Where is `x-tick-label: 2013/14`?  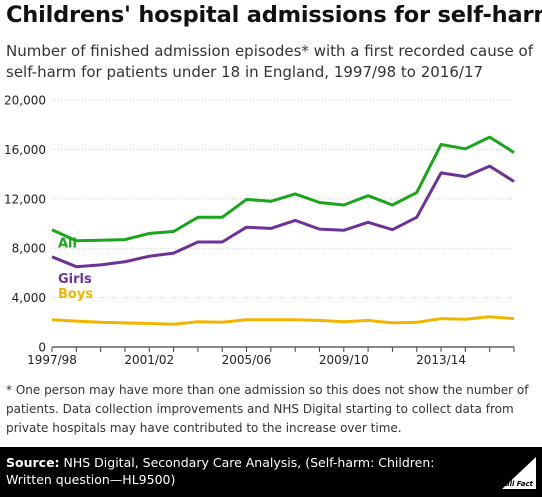
x-tick-label: 2013/14 is located at coordinates (441, 360).